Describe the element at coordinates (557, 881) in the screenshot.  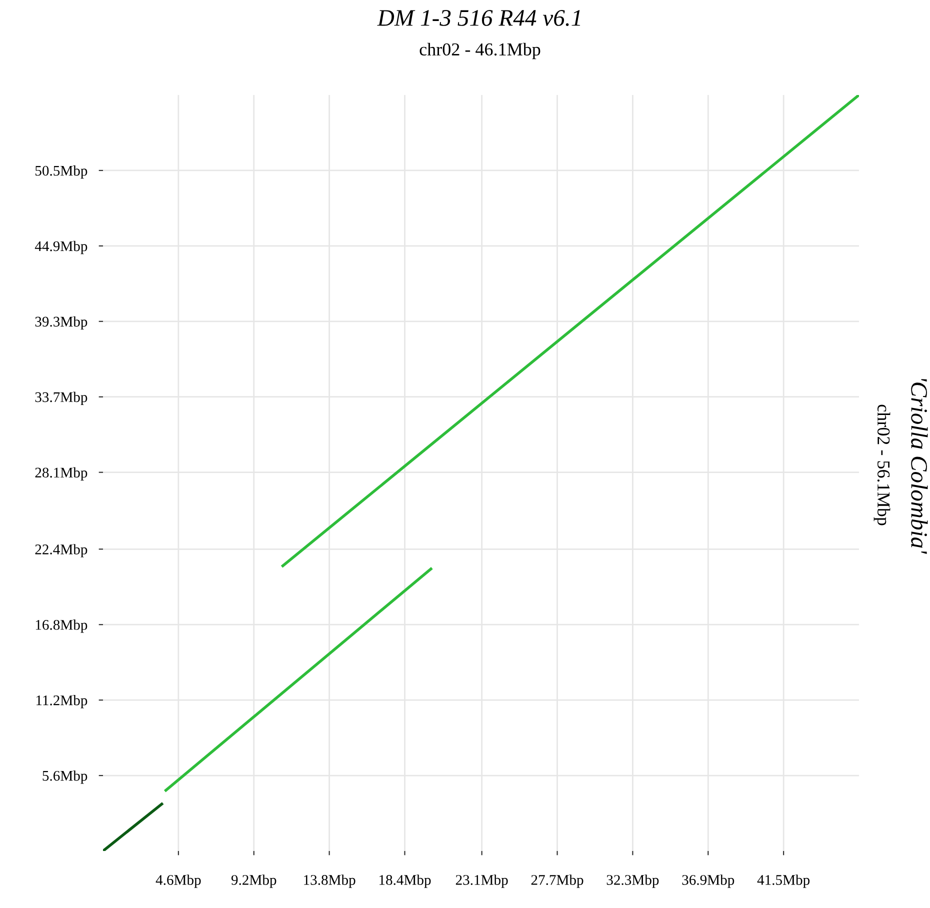
I see `x-tick-label: 27.7Mbp` at that location.